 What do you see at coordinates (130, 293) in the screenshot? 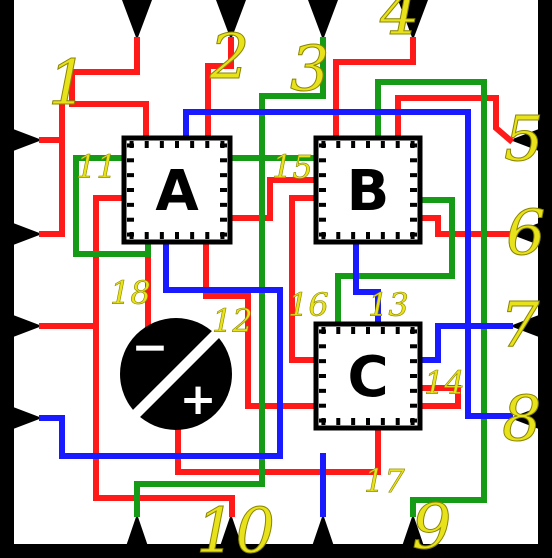
I see `node-label-18: 18` at bounding box center [130, 293].